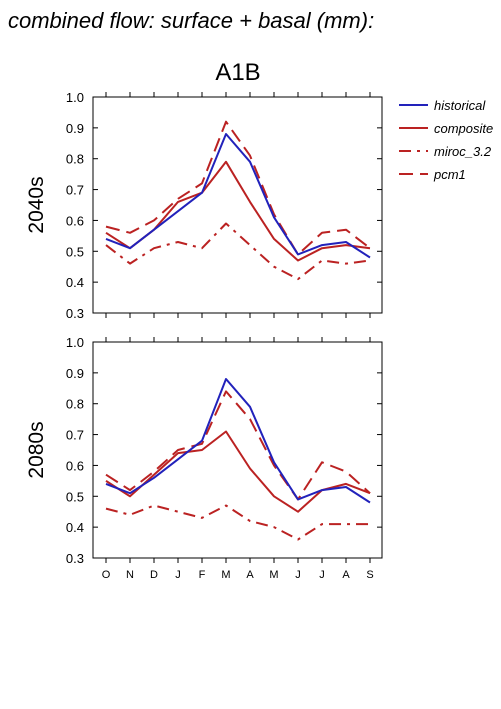 The width and height of the screenshot is (501, 709). What do you see at coordinates (463, 151) in the screenshot?
I see `legend-label: miroc_3.2` at bounding box center [463, 151].